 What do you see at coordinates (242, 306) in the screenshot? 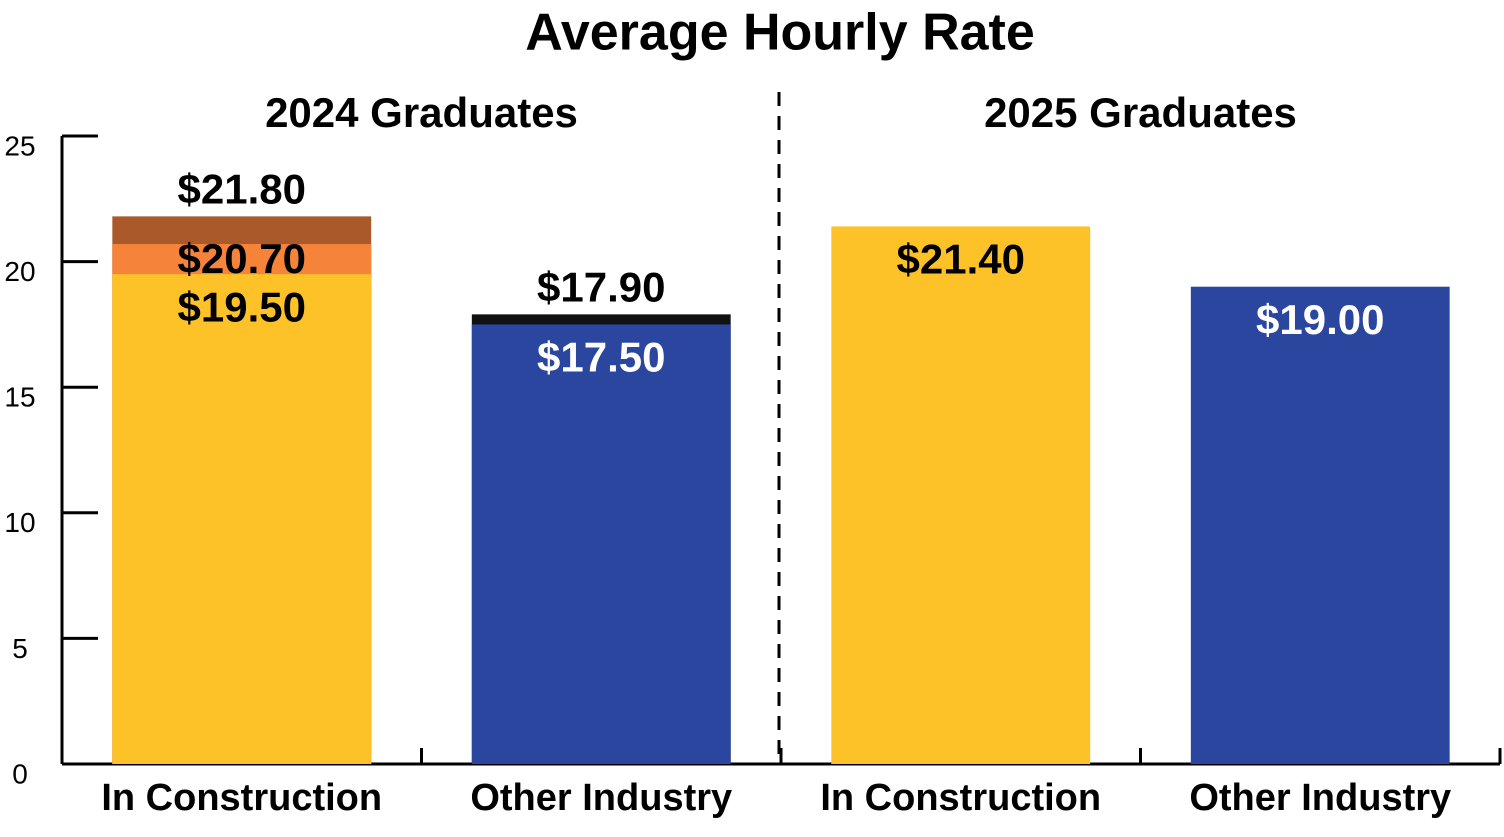
I see `value-label: $19.50` at bounding box center [242, 306].